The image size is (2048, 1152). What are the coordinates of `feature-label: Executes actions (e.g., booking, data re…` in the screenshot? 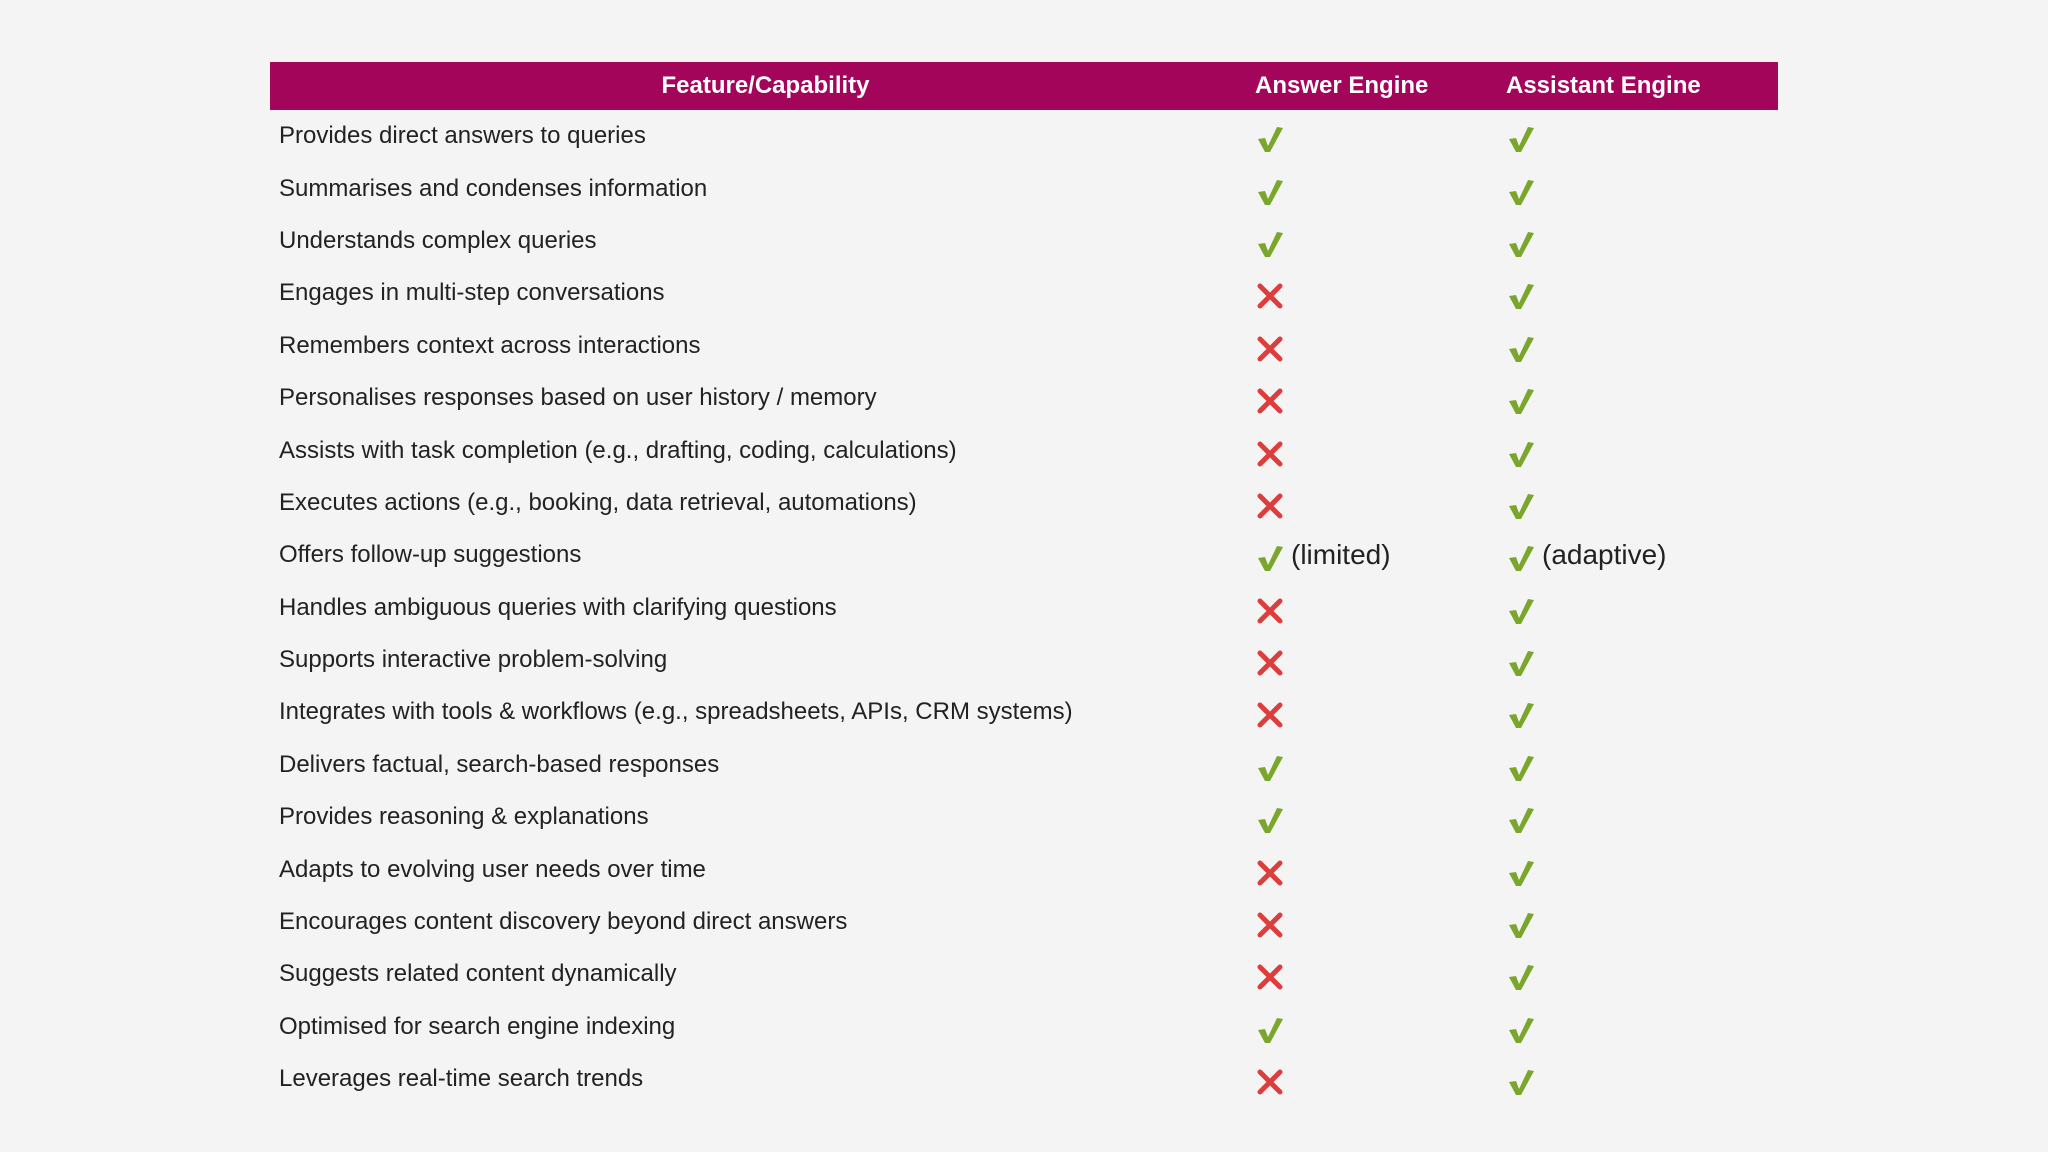 It's located at (598, 502).